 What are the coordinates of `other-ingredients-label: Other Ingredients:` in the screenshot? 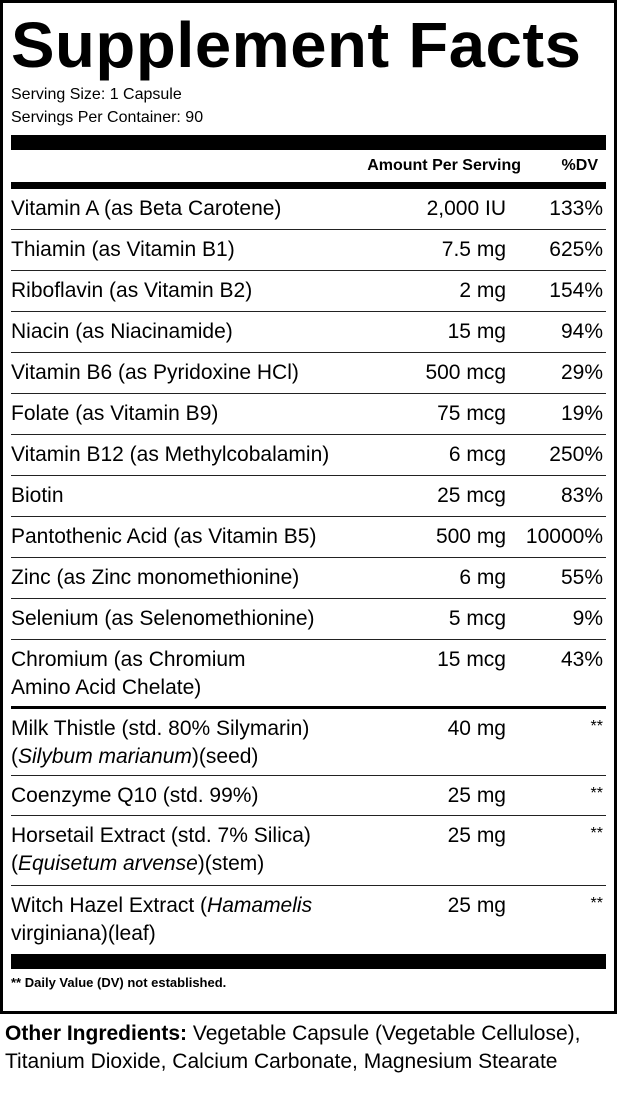 It's located at (96, 1033).